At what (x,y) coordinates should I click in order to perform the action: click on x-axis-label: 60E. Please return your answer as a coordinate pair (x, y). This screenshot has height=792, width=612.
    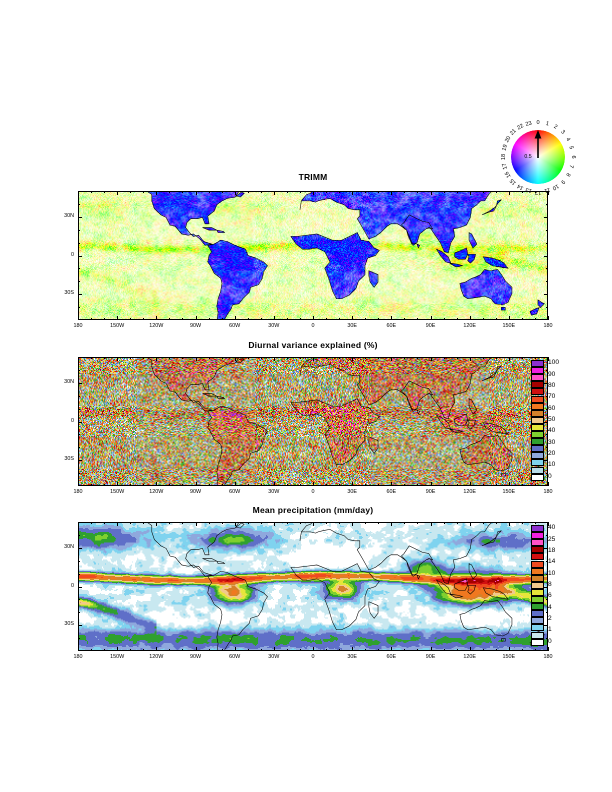
    Looking at the image, I should click on (391, 492).